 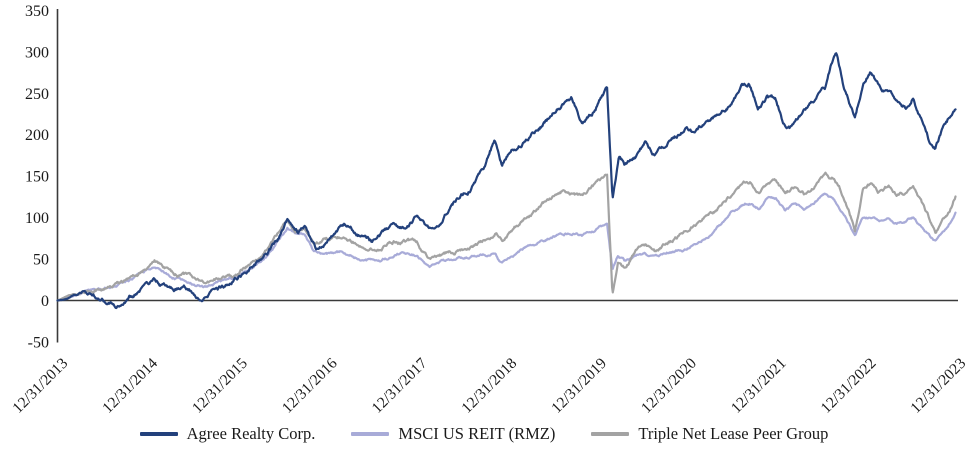 What do you see at coordinates (37, 135) in the screenshot?
I see `y-axis-tick-label: 200` at bounding box center [37, 135].